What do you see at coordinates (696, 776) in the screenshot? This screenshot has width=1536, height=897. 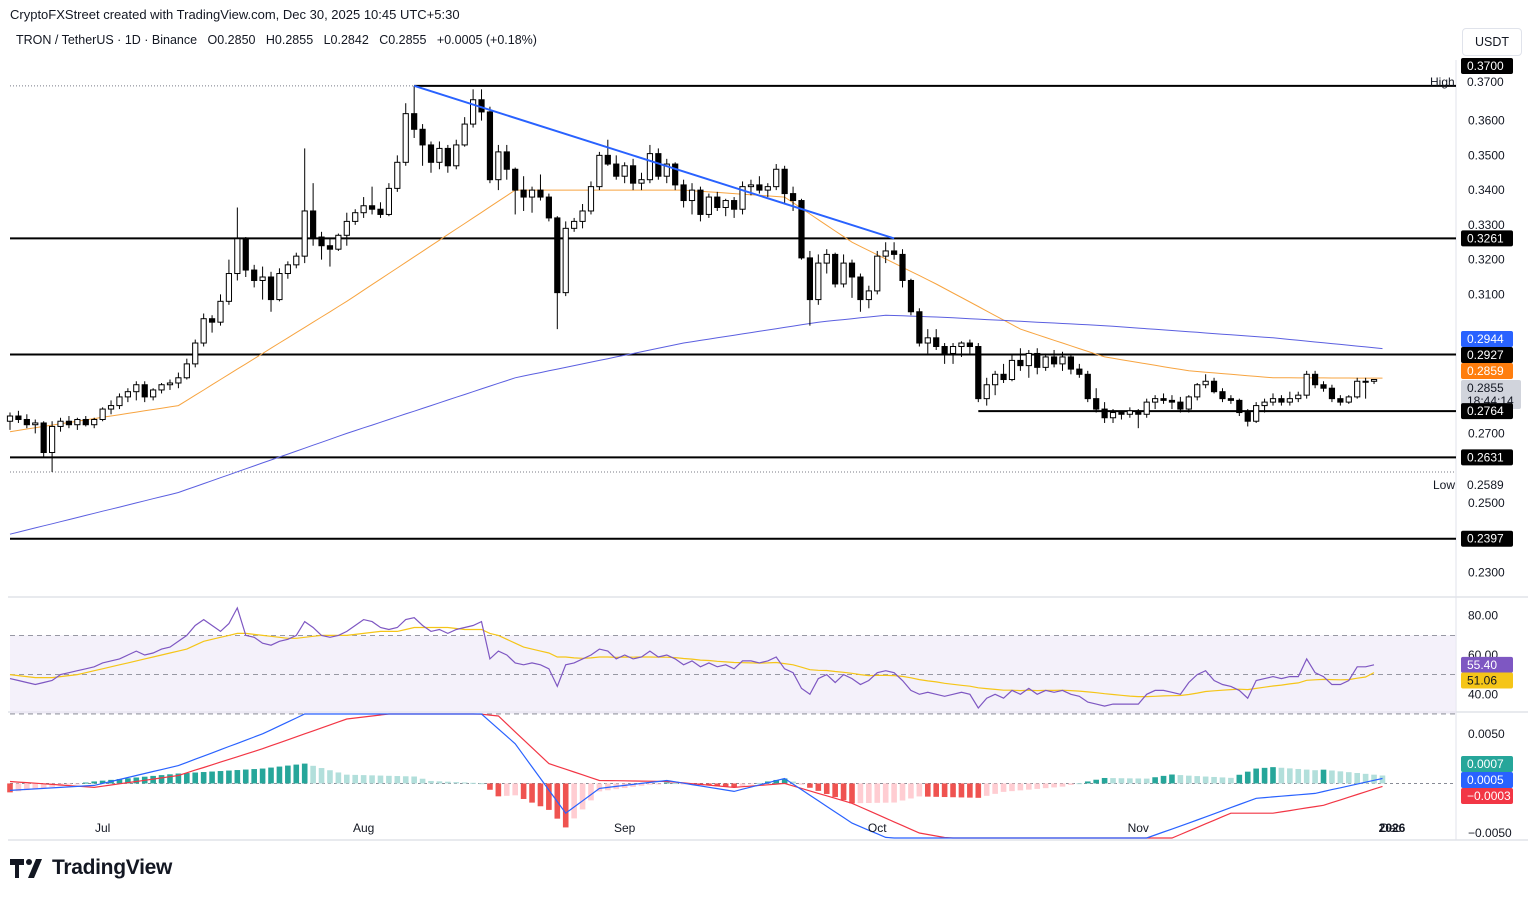 I see `macd-line` at bounding box center [696, 776].